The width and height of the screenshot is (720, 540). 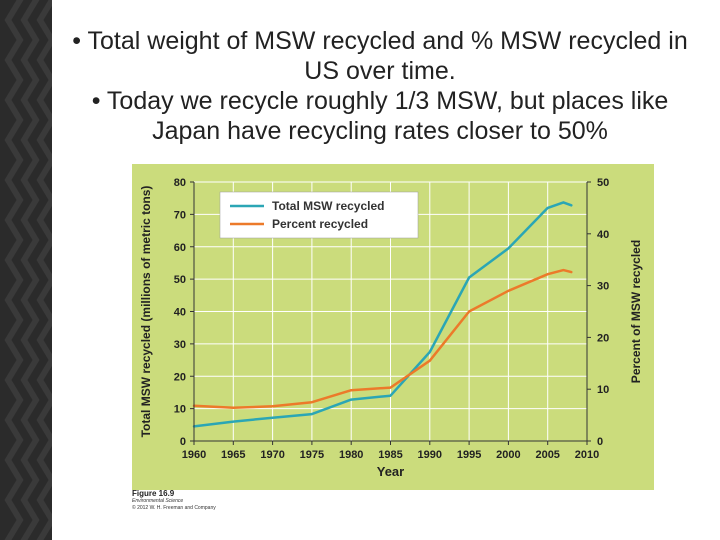 I want to click on right-tick-label: 50, so click(x=603, y=183).